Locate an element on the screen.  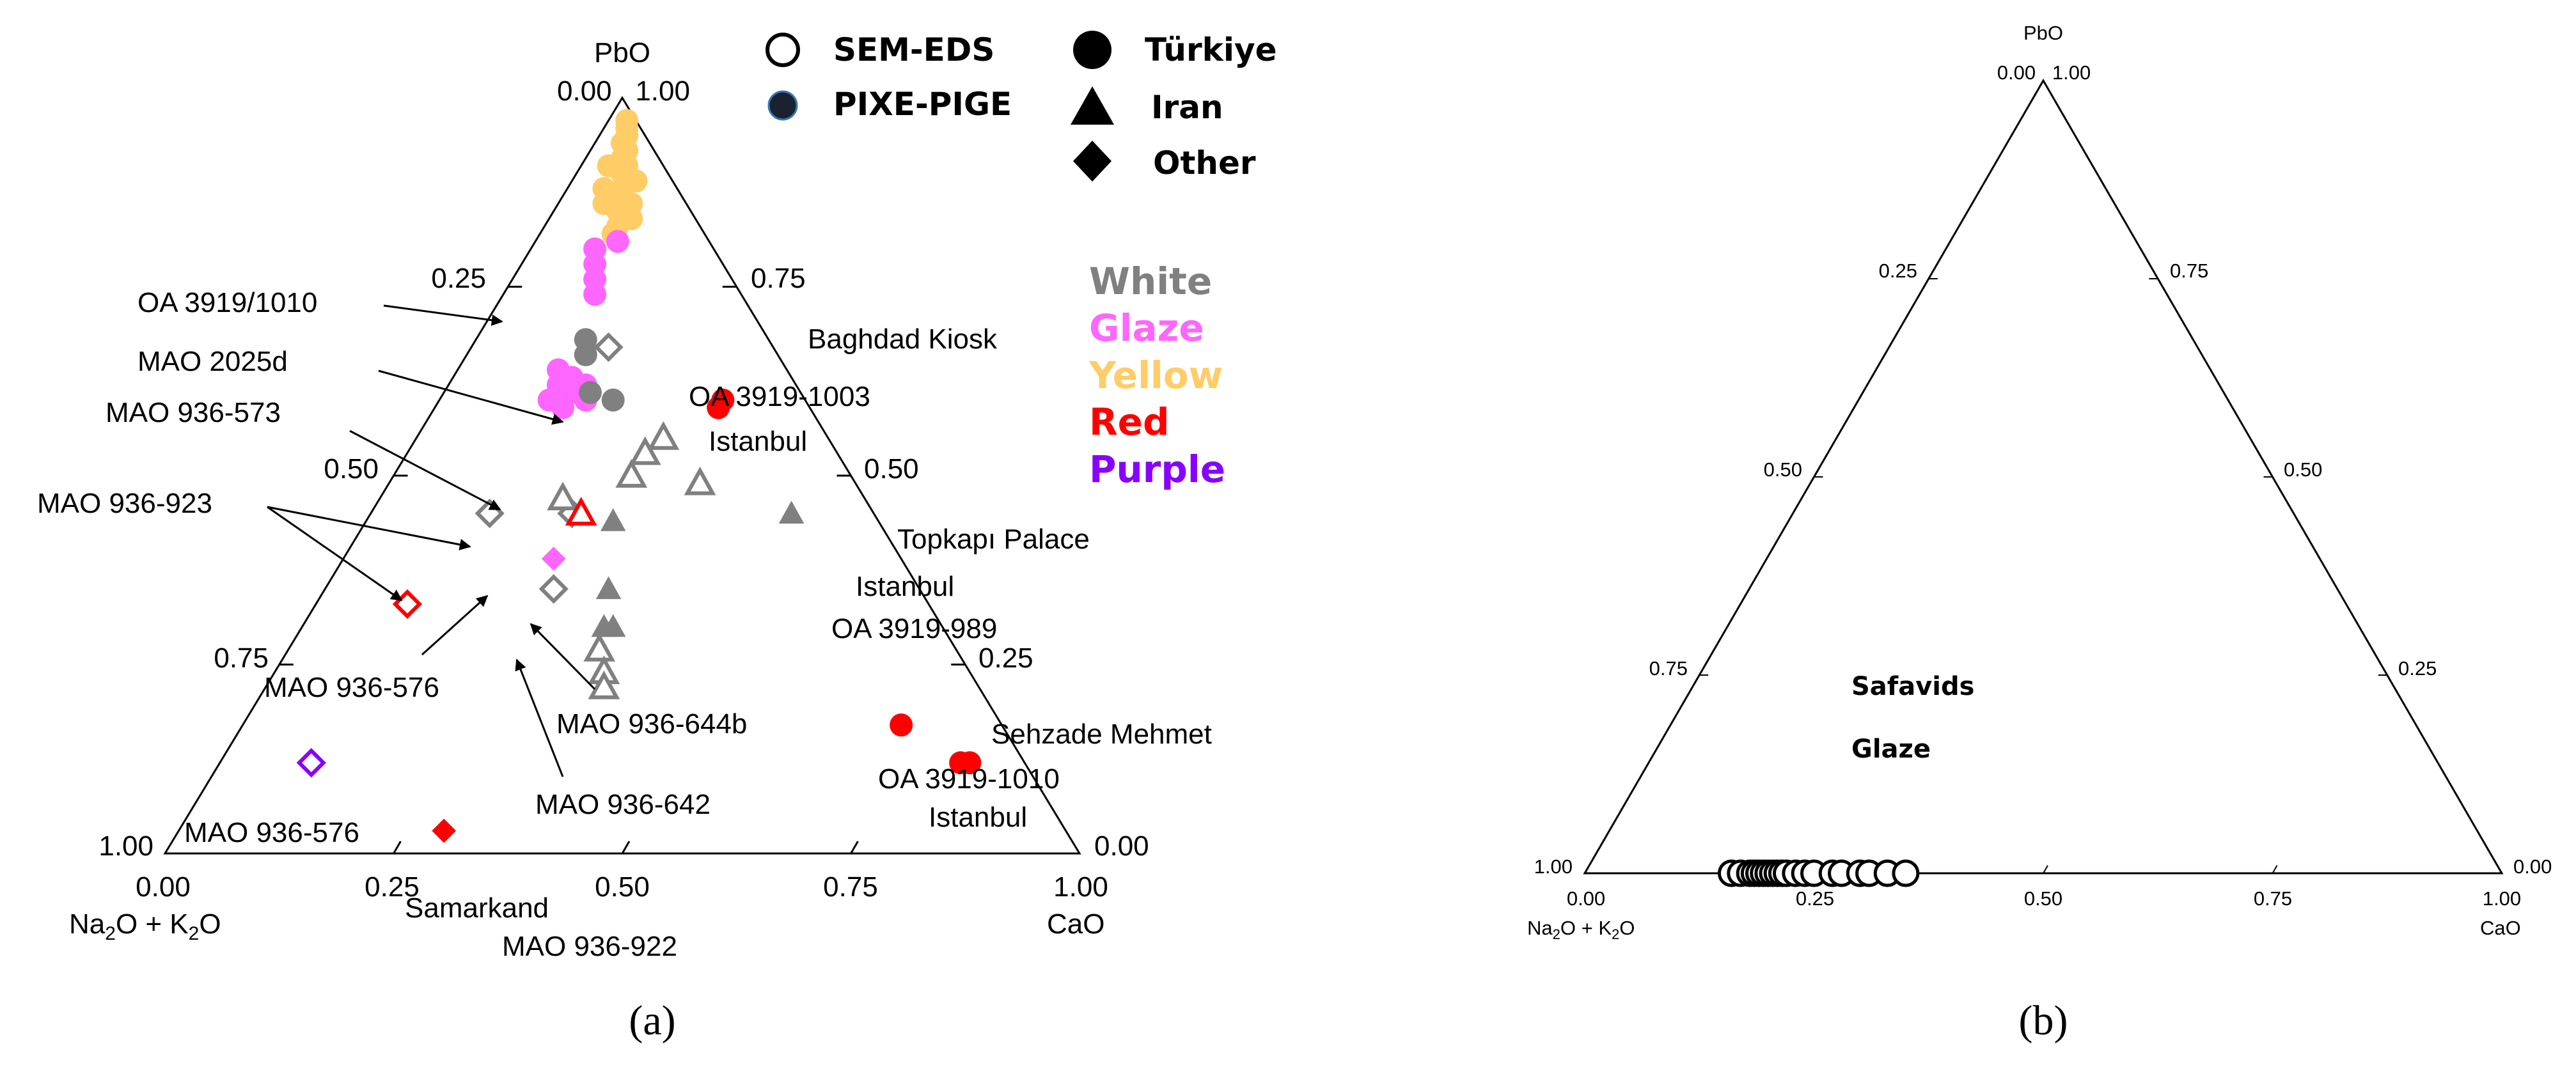
data-point-black-circle is located at coordinates (1906, 873).